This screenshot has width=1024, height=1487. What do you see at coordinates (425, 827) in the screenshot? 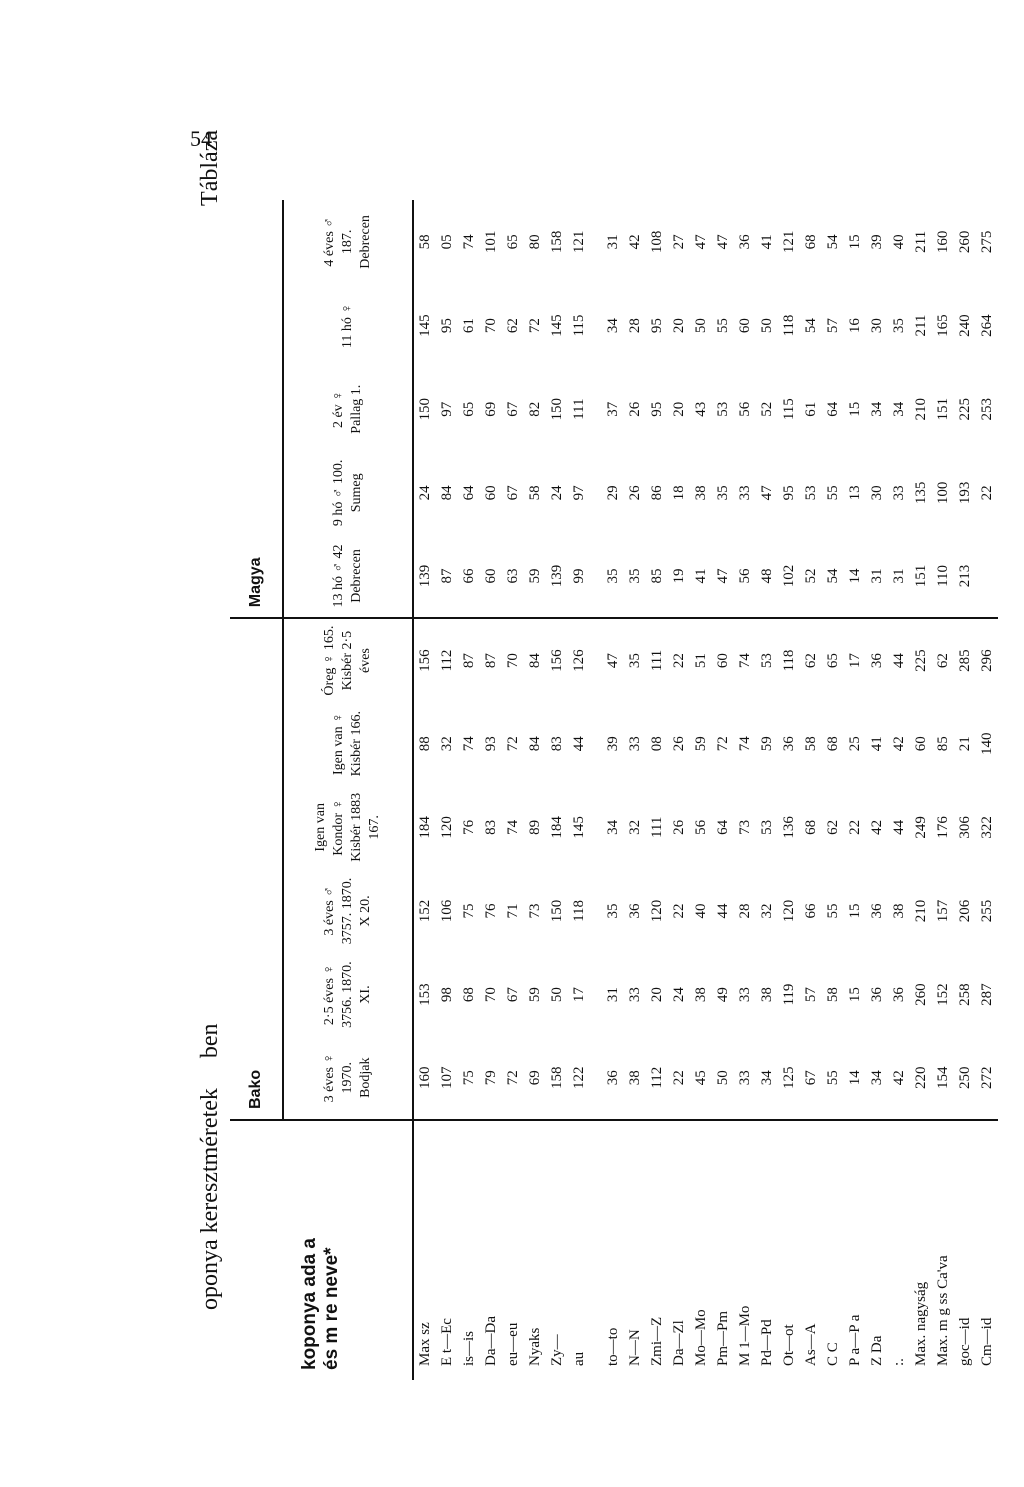
I see `value-cell: 184` at bounding box center [425, 827].